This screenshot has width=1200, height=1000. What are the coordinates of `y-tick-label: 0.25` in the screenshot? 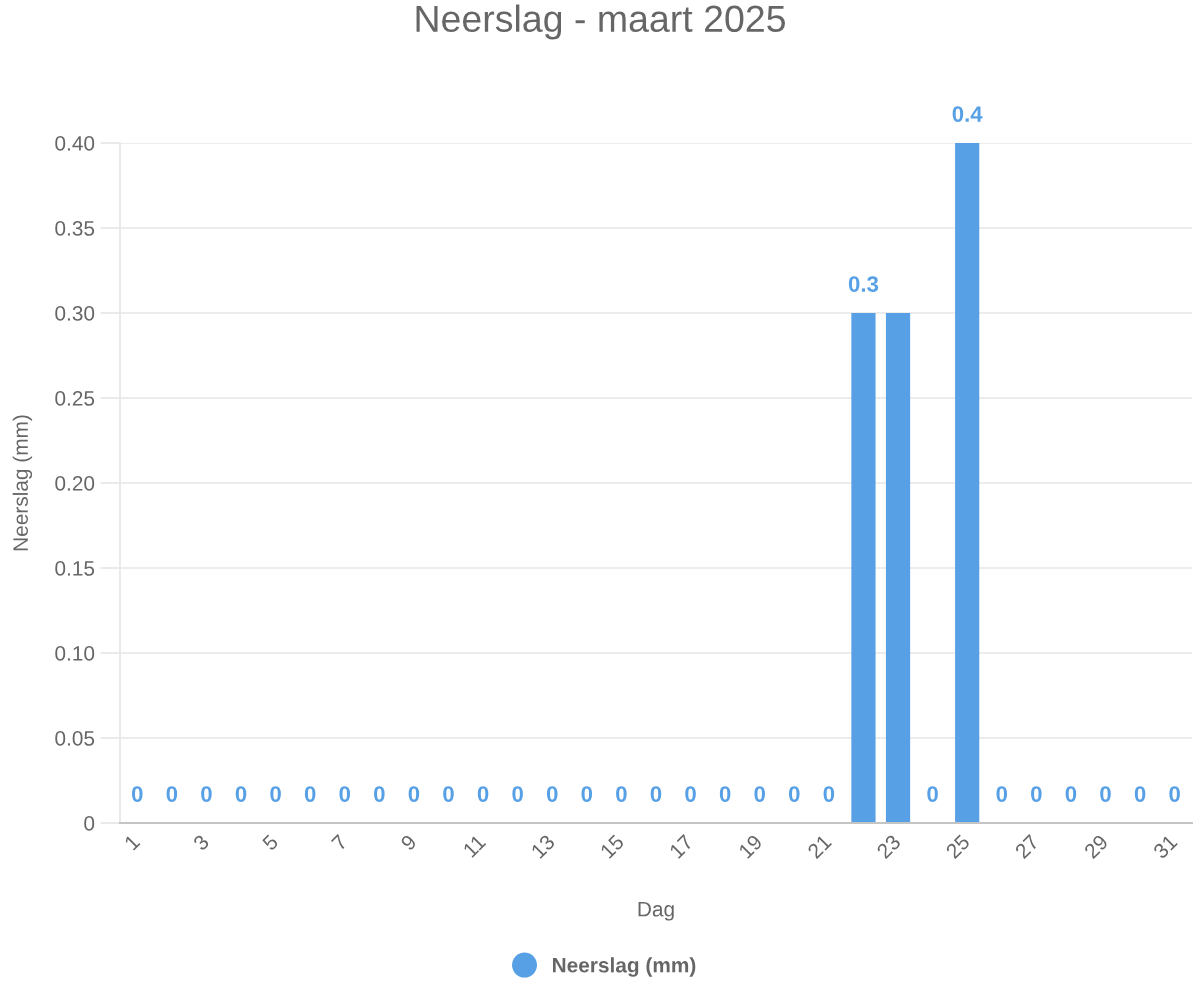 It's located at (75, 398).